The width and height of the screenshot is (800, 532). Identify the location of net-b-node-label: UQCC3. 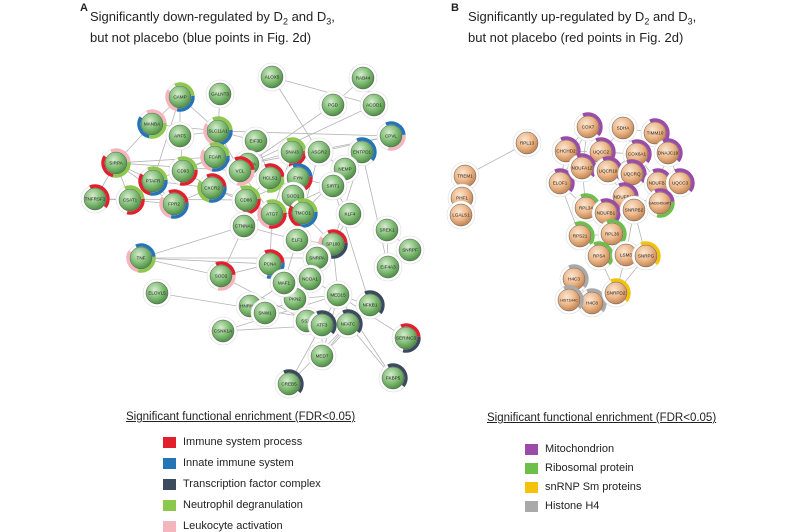
(680, 183).